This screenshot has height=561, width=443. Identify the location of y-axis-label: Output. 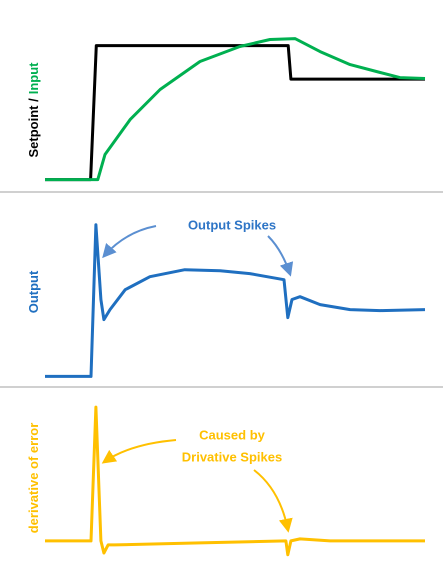
(33, 291).